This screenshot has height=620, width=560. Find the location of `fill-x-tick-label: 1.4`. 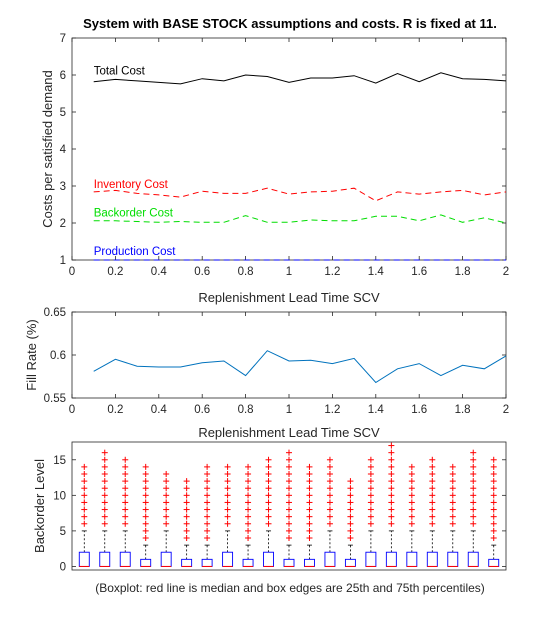

fill-x-tick-label: 1.4 is located at coordinates (376, 410).